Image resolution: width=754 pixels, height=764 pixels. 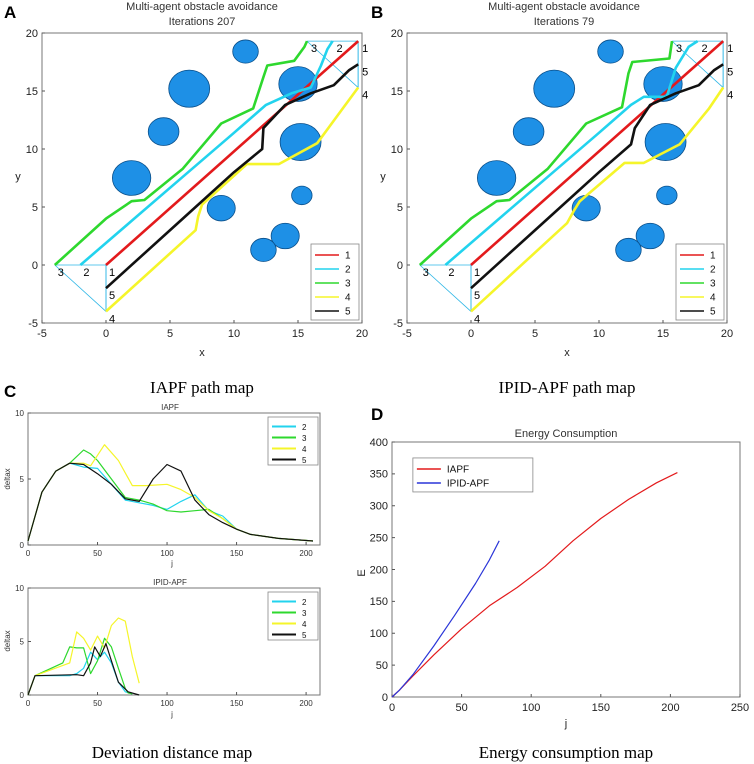 I want to click on y-tick-label: 250, so click(x=379, y=538).